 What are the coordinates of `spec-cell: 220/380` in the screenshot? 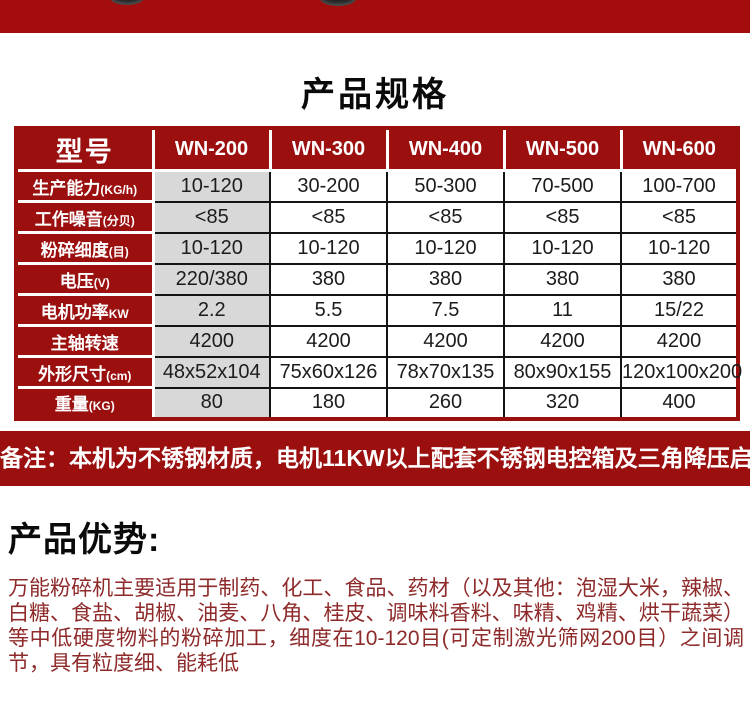 It's located at (211, 279).